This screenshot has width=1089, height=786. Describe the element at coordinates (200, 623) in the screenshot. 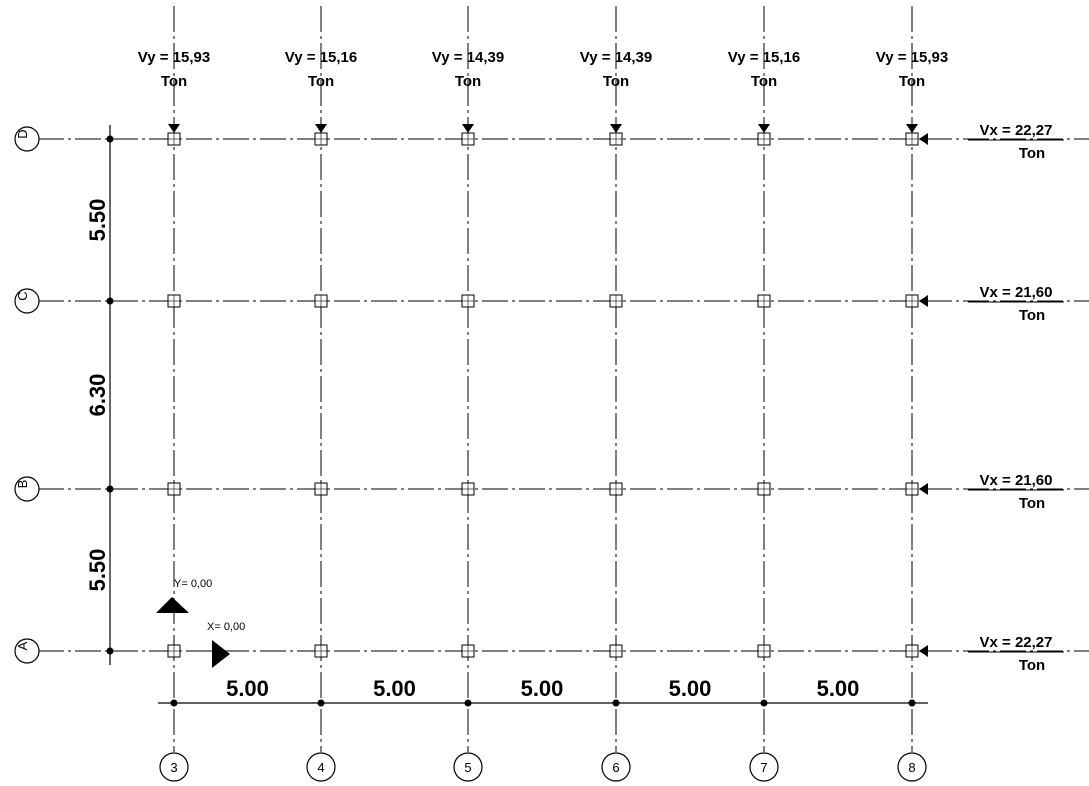

I see `origin-markers: Y= 0,00 X= 0,00` at that location.